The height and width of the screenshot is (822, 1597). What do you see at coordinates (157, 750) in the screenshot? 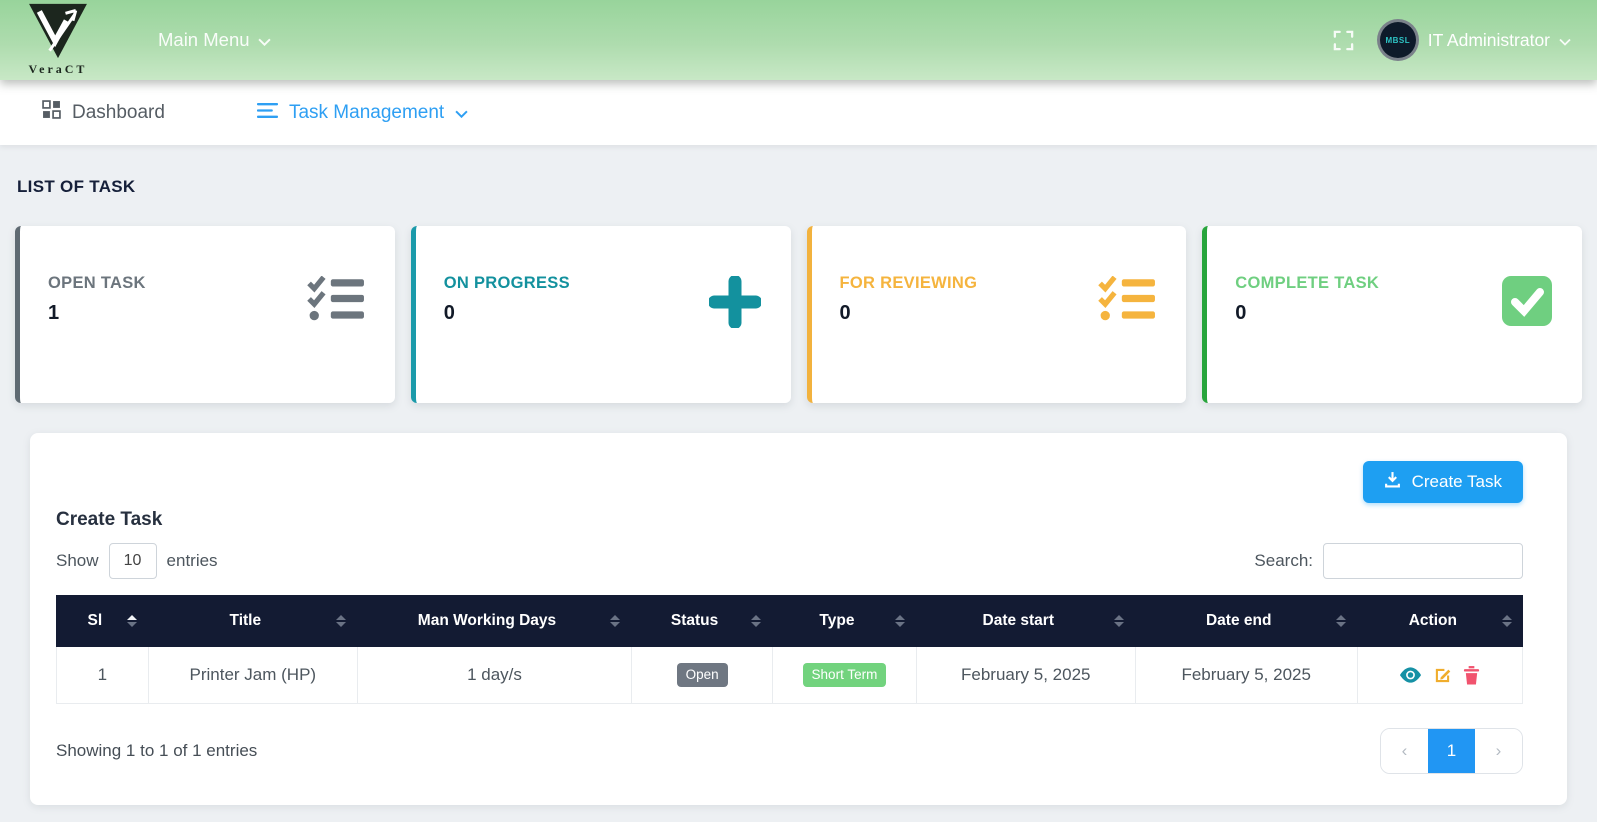
I see `table-info: Showing 1 to 1 of 1 entries` at bounding box center [157, 750].